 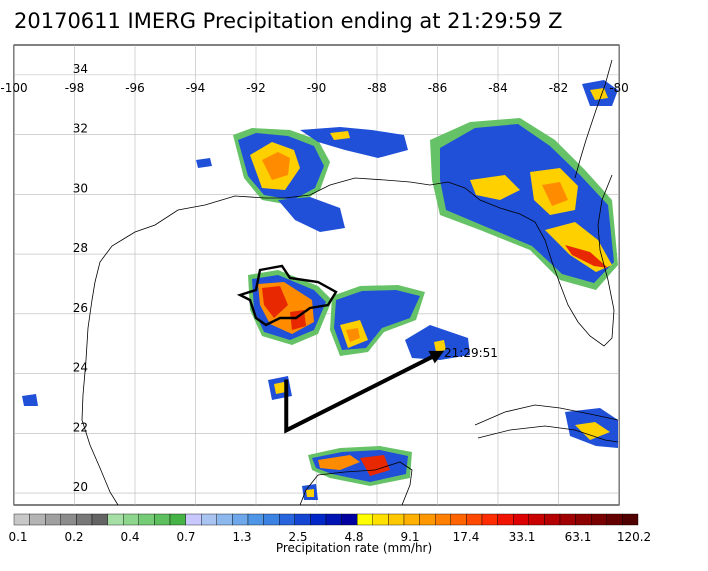 I want to click on rain-contour, so click(x=287, y=295).